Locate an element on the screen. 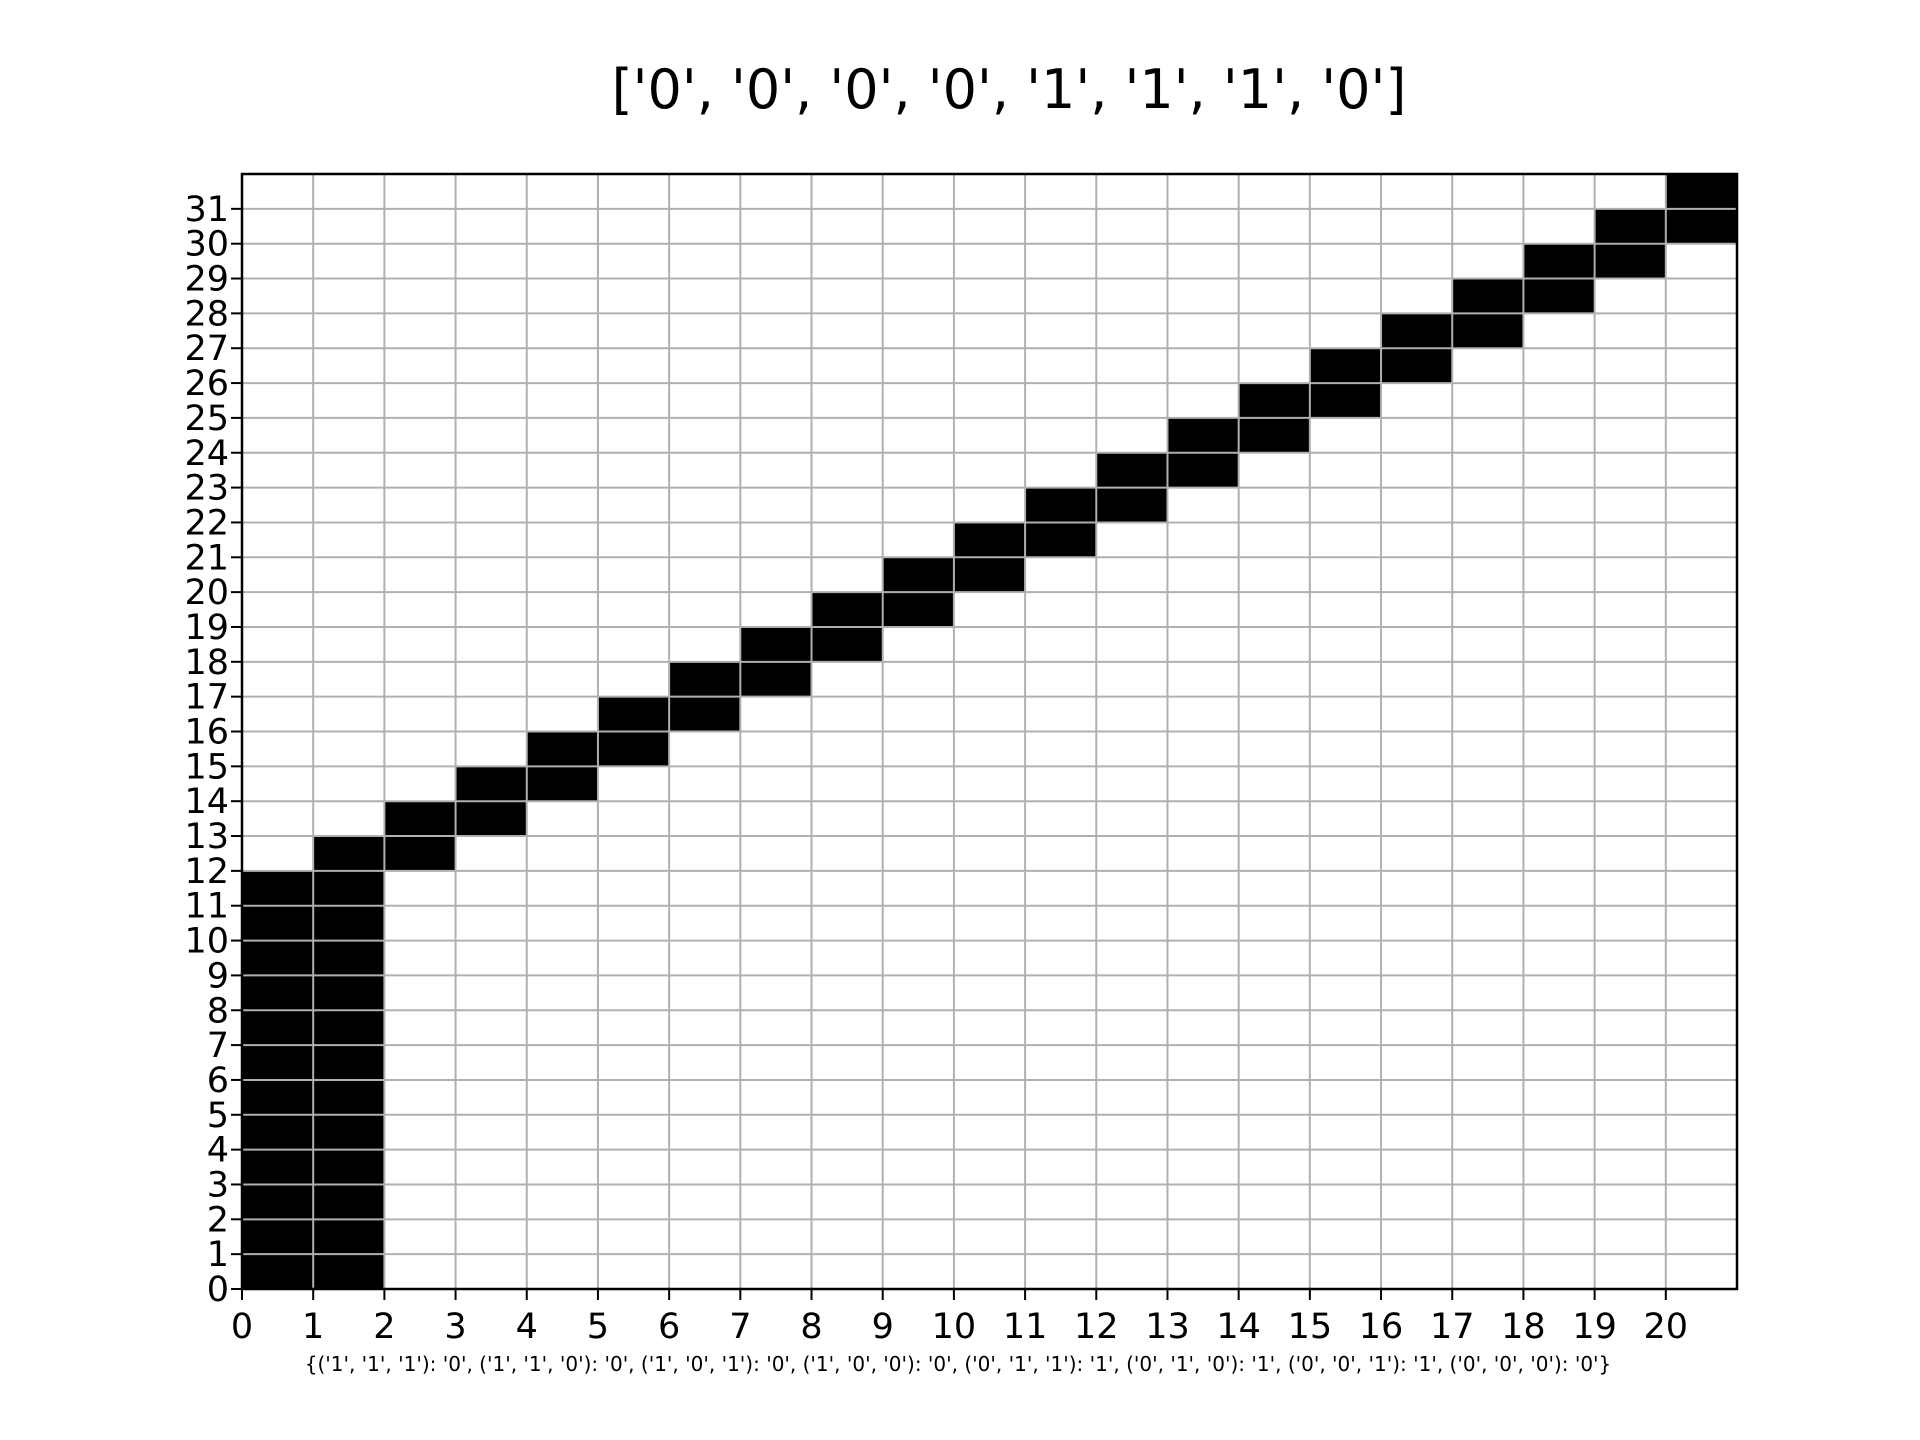 This screenshot has width=1920, height=1440. x-tick-label-8: 8 is located at coordinates (811, 1327).